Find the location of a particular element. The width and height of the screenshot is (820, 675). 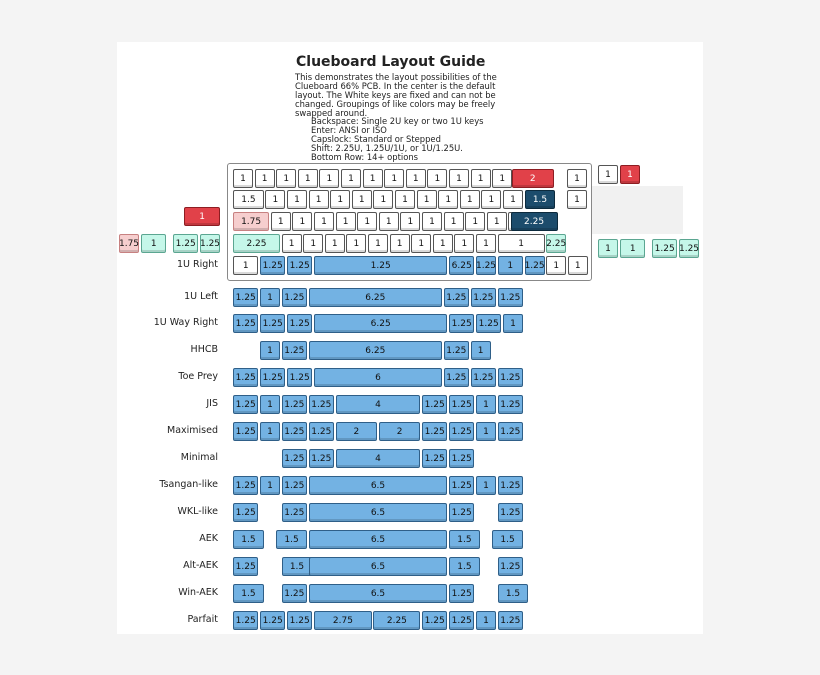

key-54: 1 is located at coordinates (486, 243).